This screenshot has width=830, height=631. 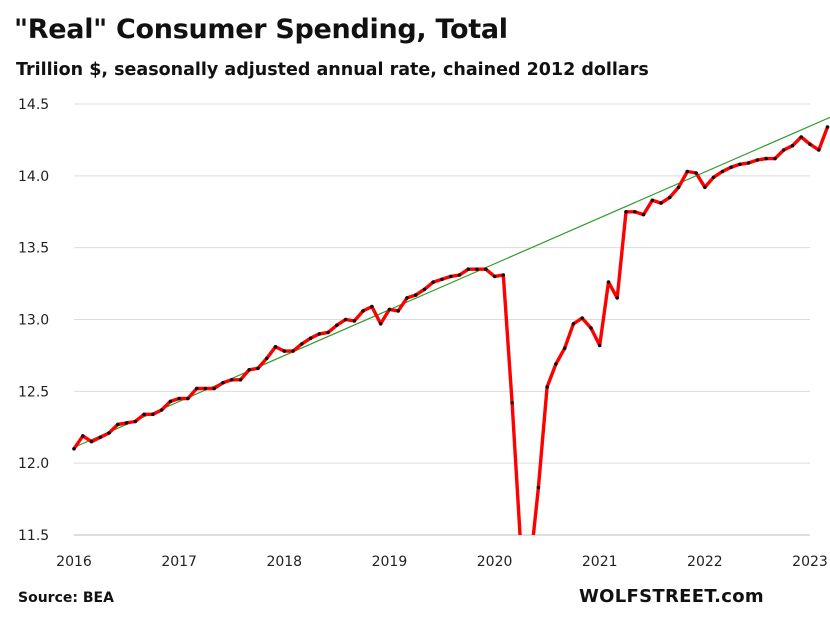 What do you see at coordinates (33, 536) in the screenshot?
I see `y-tick-label: 11.5` at bounding box center [33, 536].